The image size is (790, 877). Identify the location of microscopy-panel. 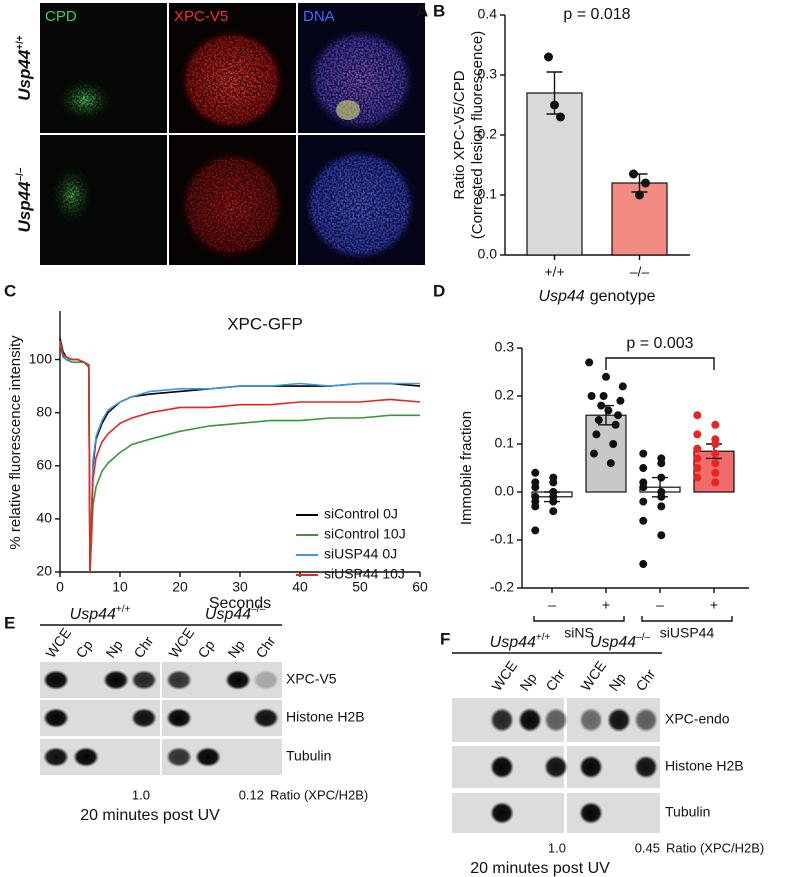
(232, 134).